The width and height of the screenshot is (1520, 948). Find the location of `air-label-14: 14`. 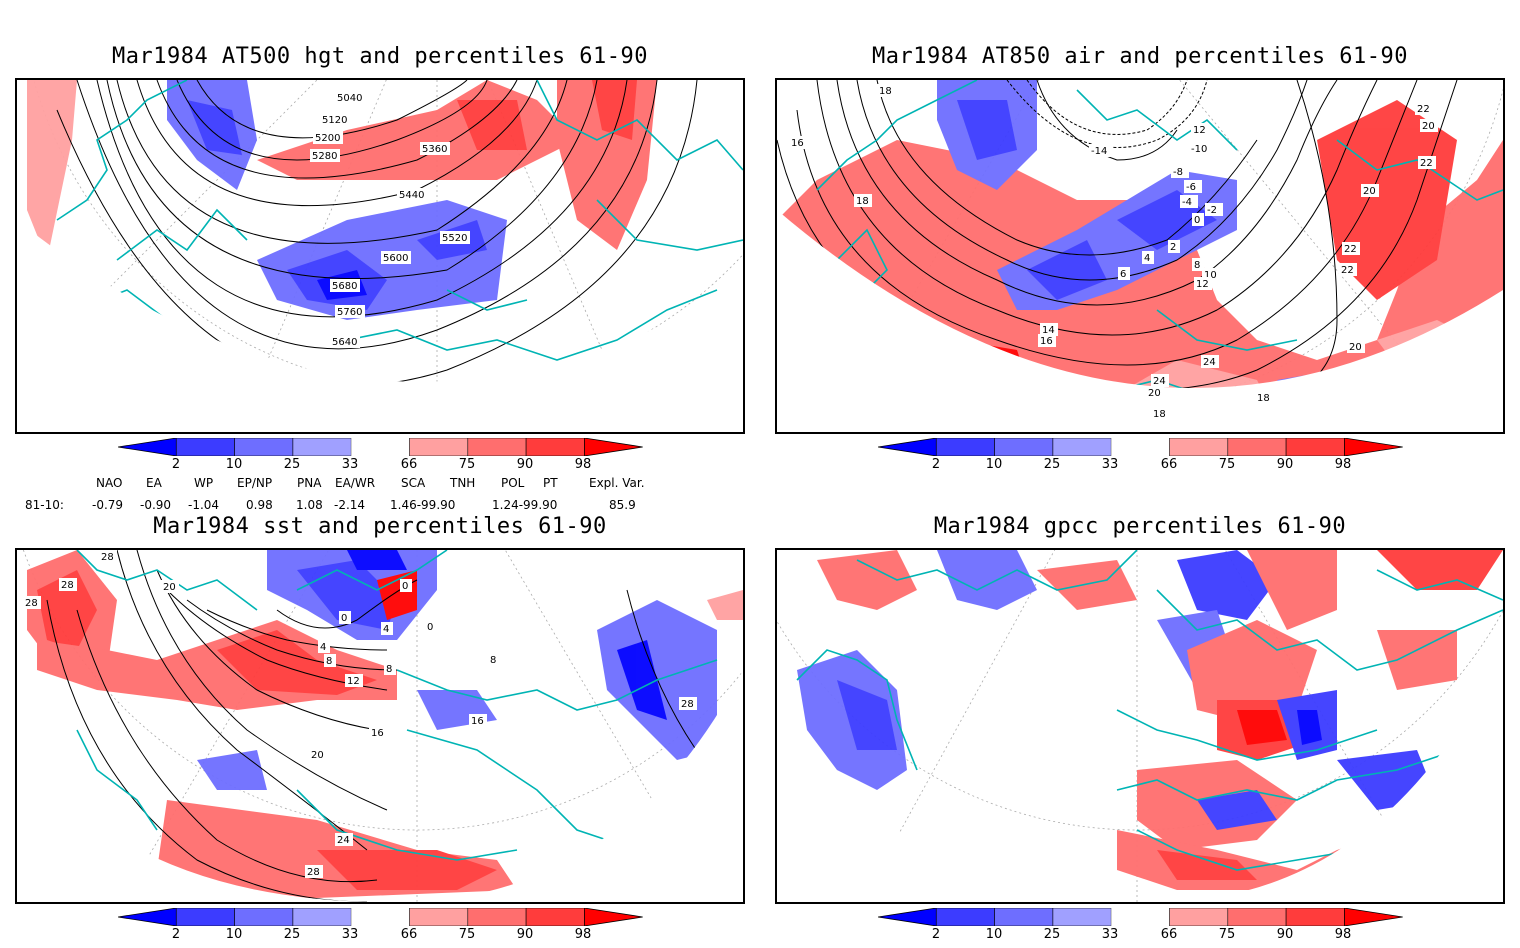

air-label-14: 14 is located at coordinates (1048, 330).